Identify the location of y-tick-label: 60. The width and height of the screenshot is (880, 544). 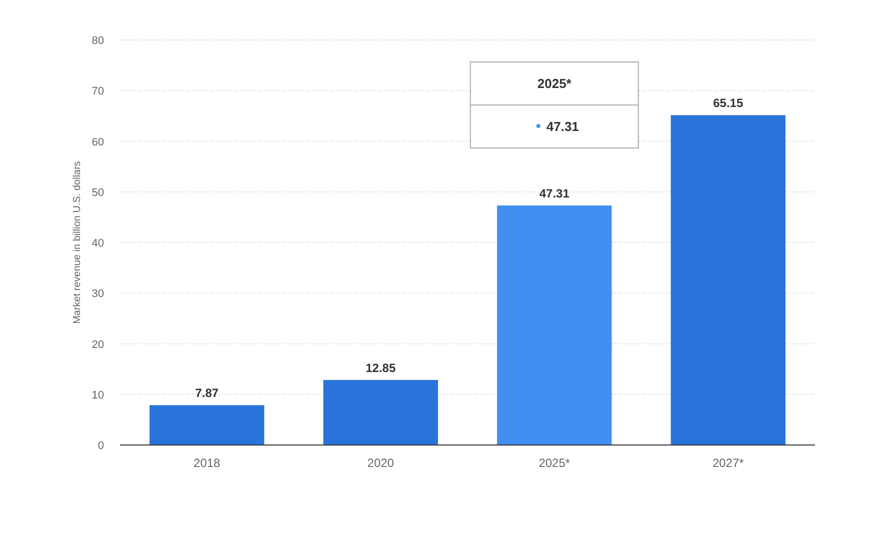
(98, 142).